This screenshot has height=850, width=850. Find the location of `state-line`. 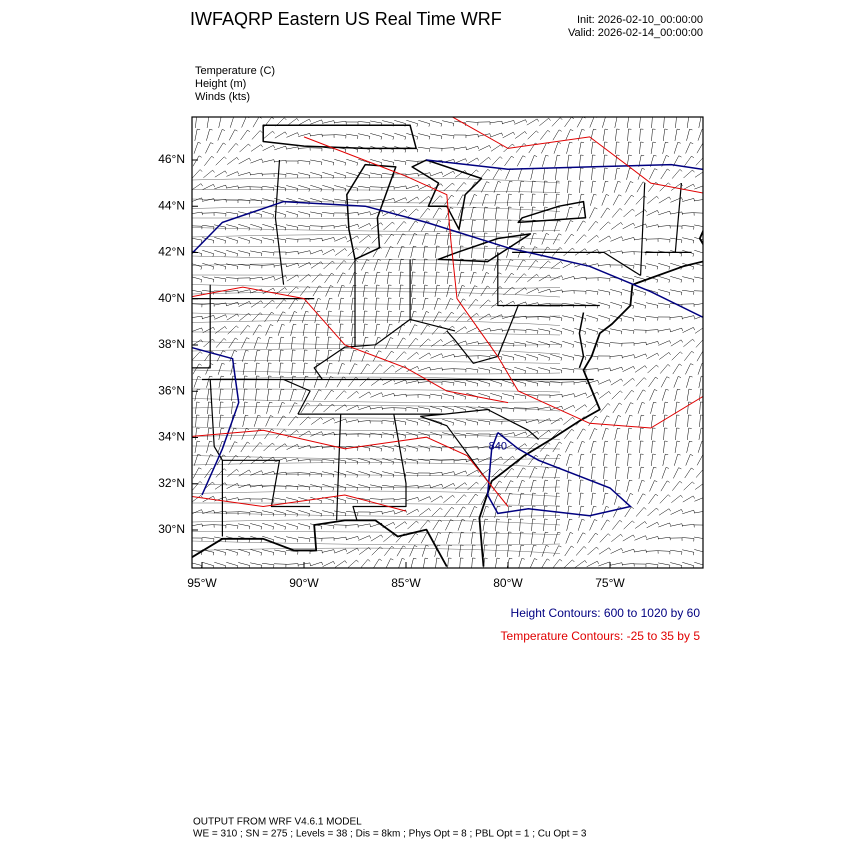

state-line is located at coordinates (384, 349).